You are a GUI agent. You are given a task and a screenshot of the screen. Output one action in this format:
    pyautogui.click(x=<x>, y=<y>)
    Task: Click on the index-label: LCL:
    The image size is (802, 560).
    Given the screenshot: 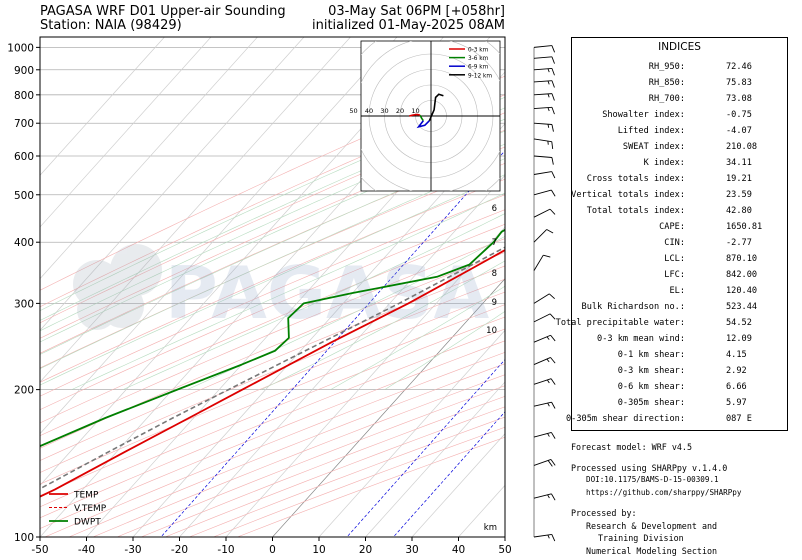 What is the action you would take?
    pyautogui.click(x=674, y=259)
    